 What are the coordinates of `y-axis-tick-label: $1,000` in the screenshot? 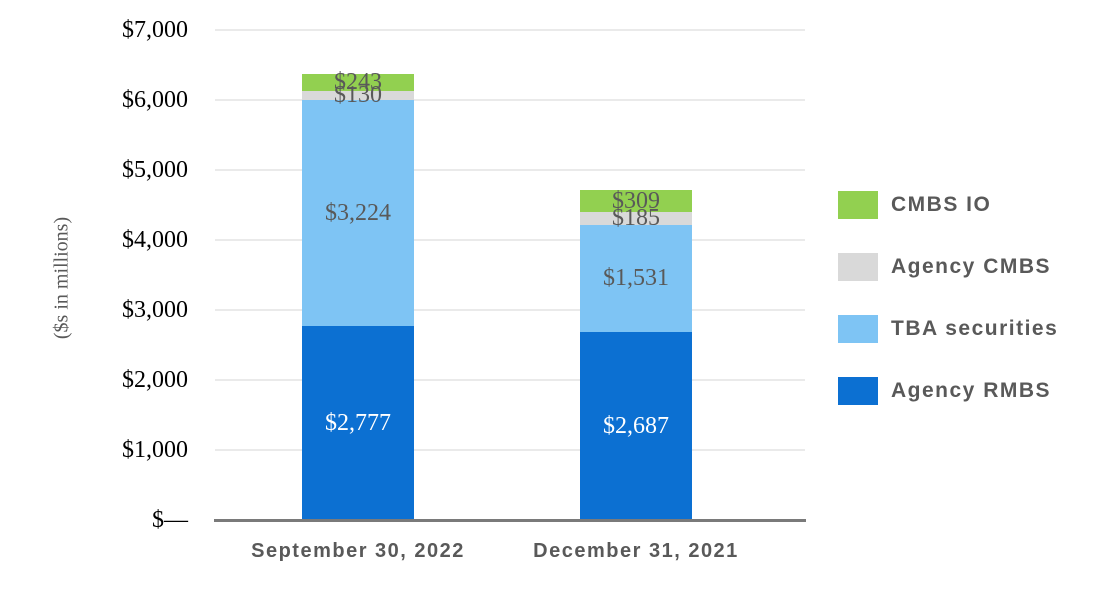 It's located at (155, 450).